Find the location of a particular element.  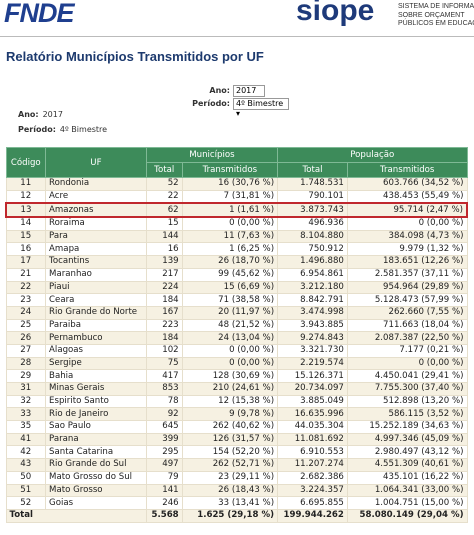

cell: 512.898 (13,20 %) is located at coordinates (407, 401).